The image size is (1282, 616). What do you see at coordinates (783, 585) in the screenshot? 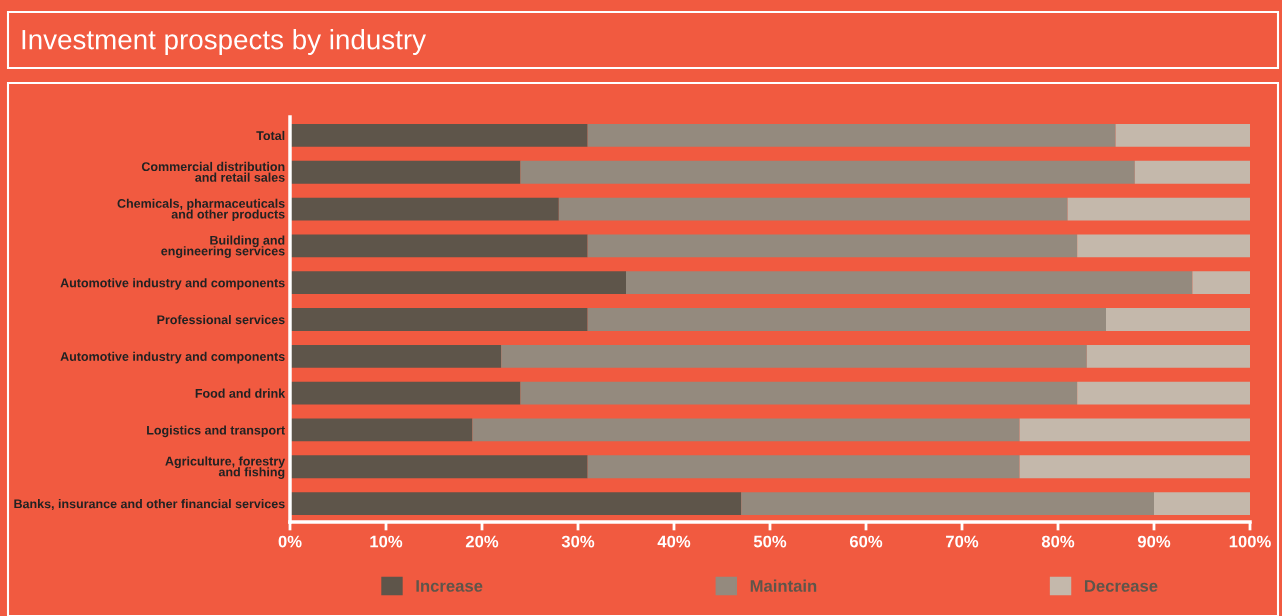
I see `legend-label: Maintain` at bounding box center [783, 585].